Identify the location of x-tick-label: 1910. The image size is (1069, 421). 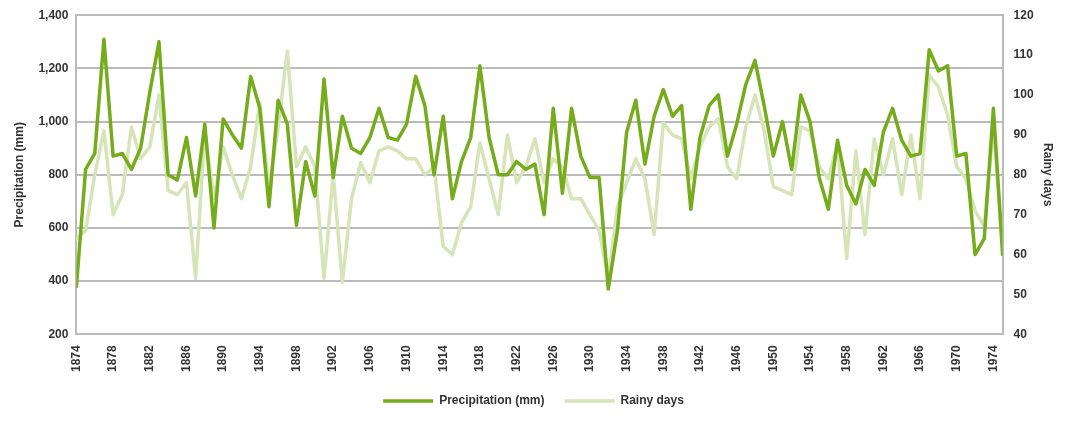
(405, 358).